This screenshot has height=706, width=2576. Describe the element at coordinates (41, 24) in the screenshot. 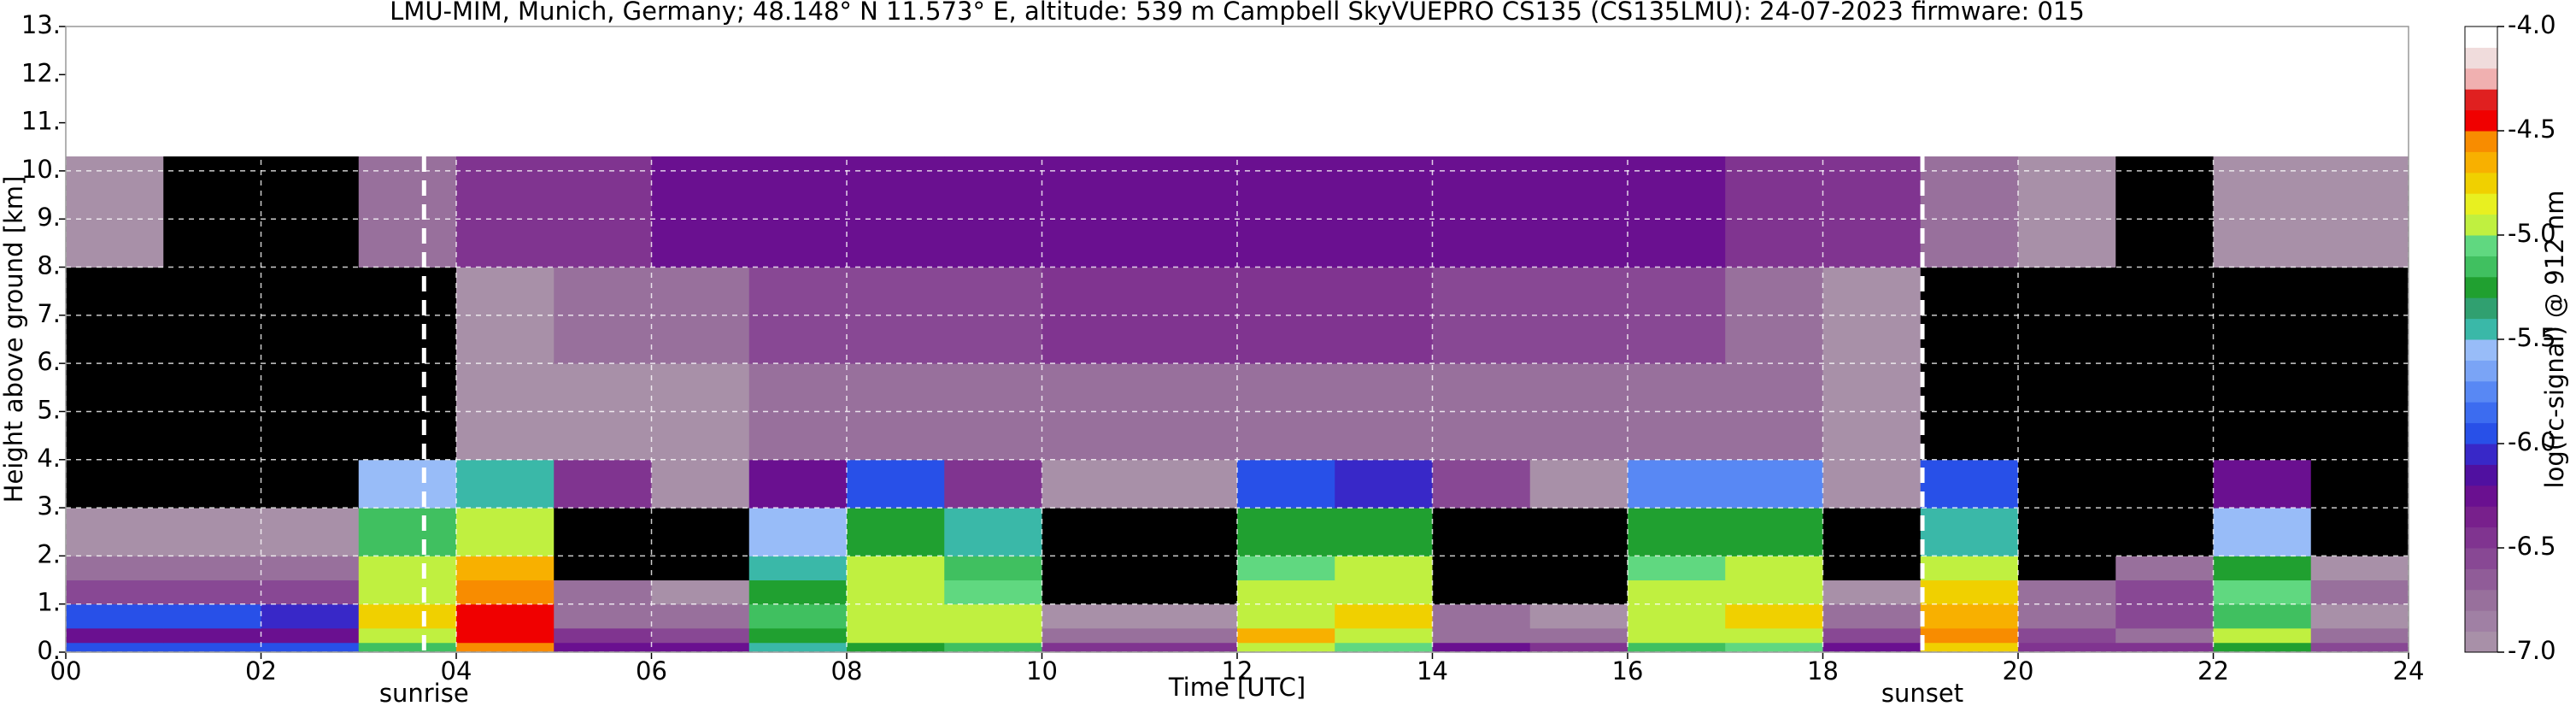

I see `y-tick-label: 13.` at that location.